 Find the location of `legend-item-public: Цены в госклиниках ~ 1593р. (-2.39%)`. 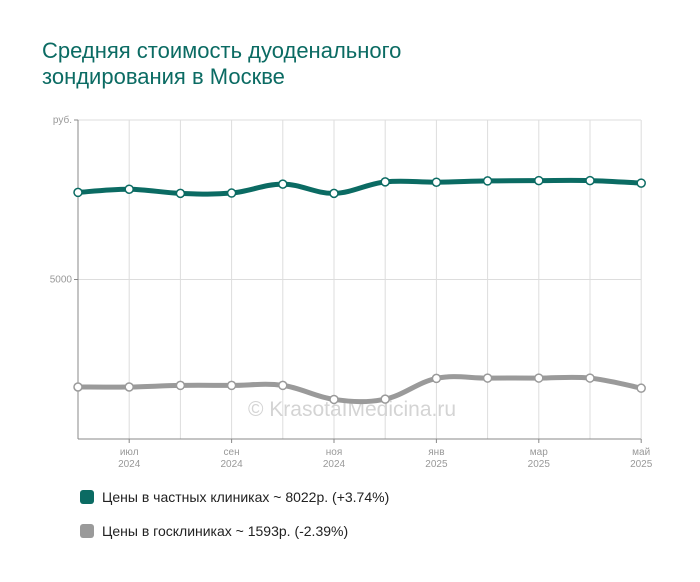

legend-item-public: Цены в госклиниках ~ 1593р. (-2.39%) is located at coordinates (234, 531).